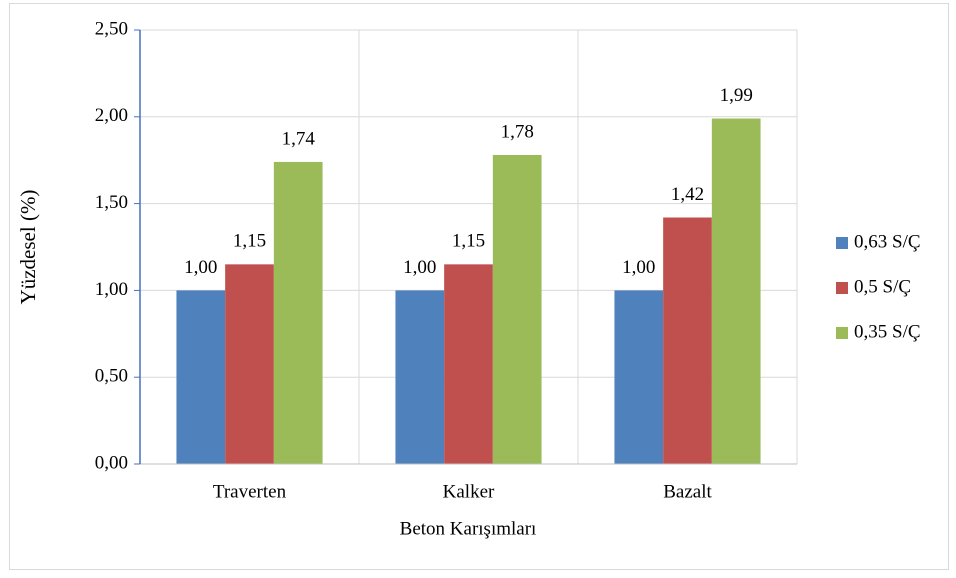 This screenshot has height=578, width=956. What do you see at coordinates (111, 28) in the screenshot?
I see `y-tick-label: 2,50` at bounding box center [111, 28].